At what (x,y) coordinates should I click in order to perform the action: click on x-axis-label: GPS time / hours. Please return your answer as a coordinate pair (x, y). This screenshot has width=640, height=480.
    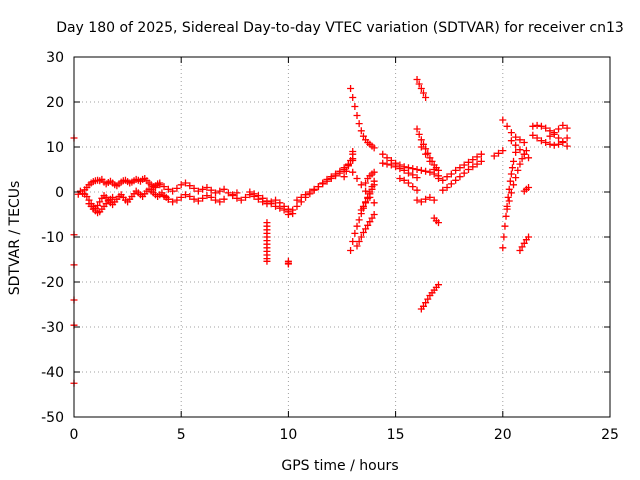
    Looking at the image, I should click on (339, 466).